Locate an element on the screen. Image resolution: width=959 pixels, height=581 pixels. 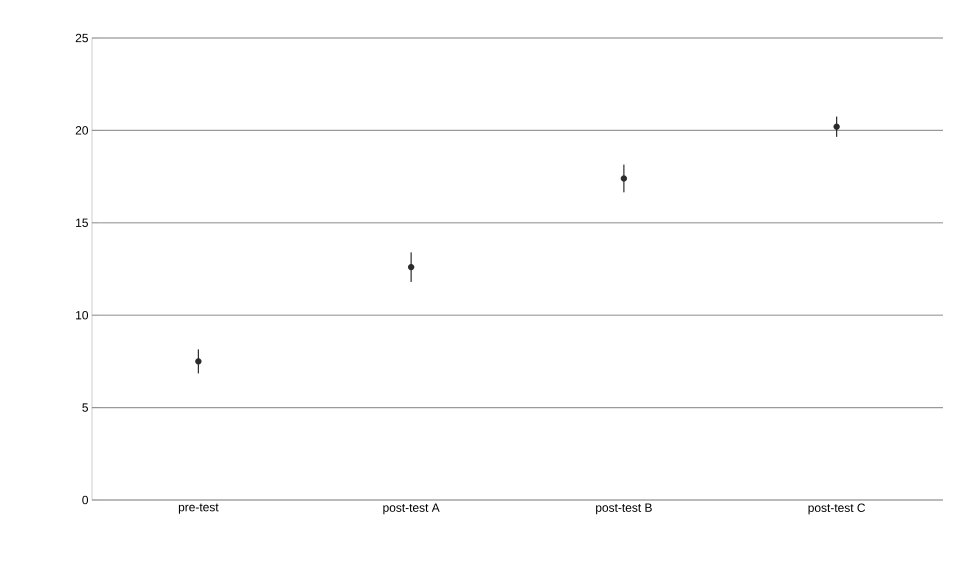
y-tick-label: 10 is located at coordinates (82, 315).